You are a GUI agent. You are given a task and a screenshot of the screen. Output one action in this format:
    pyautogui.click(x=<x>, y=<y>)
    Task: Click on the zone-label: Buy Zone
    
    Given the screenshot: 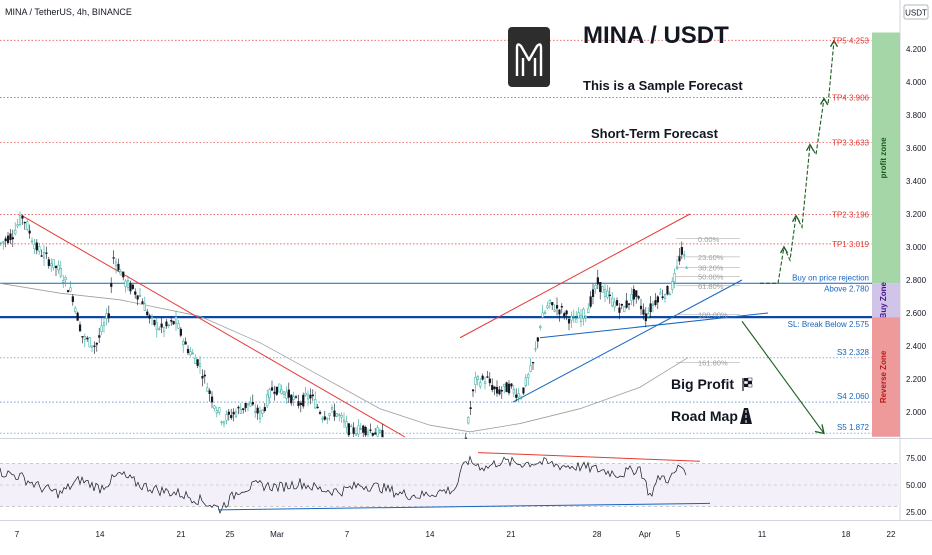 What is the action you would take?
    pyautogui.click(x=883, y=299)
    